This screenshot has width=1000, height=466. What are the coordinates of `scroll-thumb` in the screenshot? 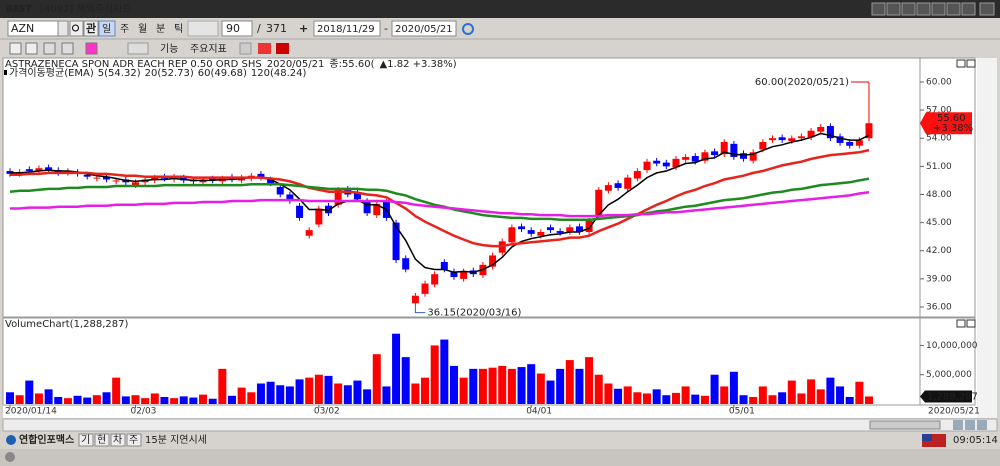 It's located at (905, 425).